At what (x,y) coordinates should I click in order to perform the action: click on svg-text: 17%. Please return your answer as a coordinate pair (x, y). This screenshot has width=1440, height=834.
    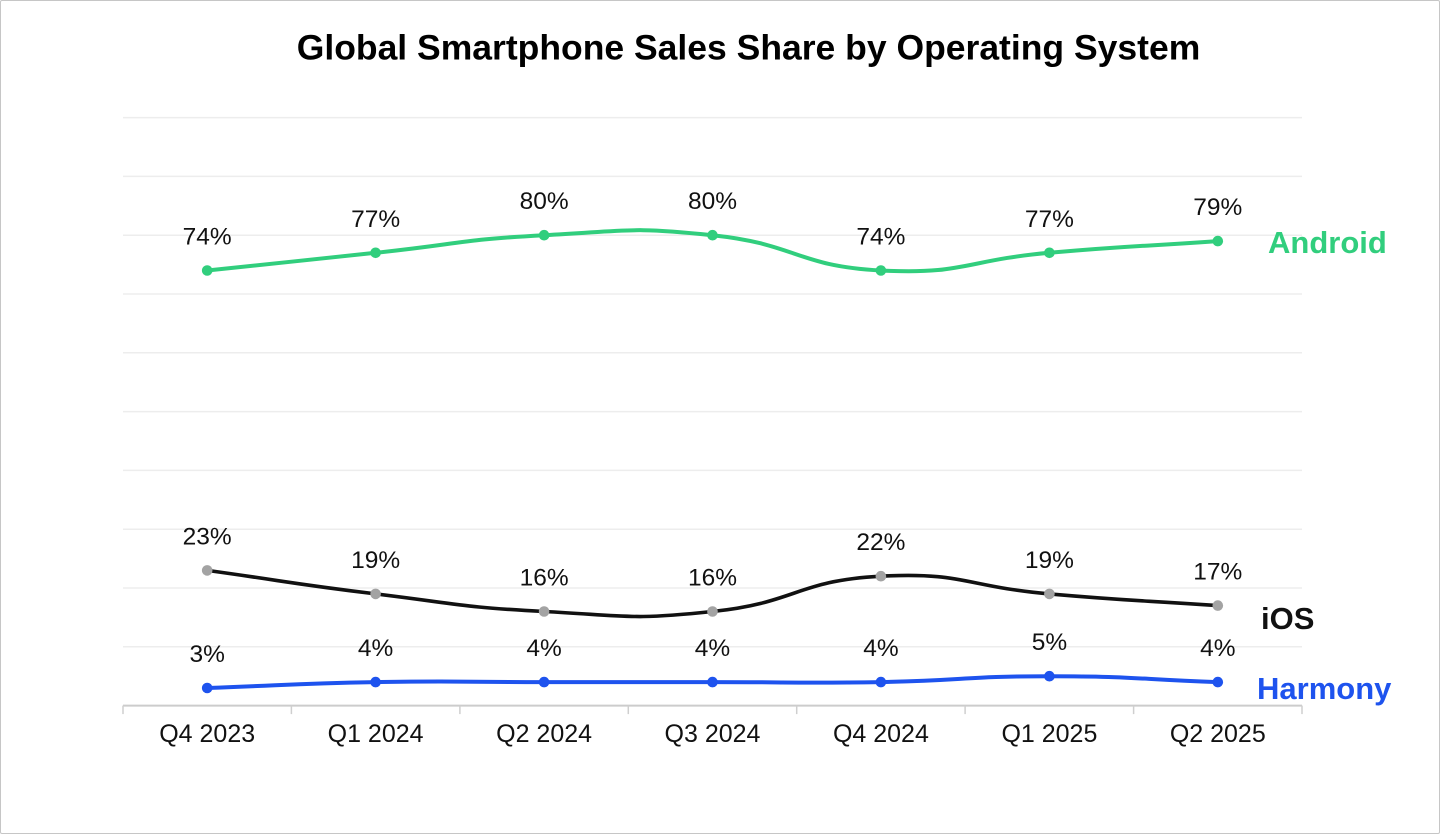
    Looking at the image, I should click on (1217, 572).